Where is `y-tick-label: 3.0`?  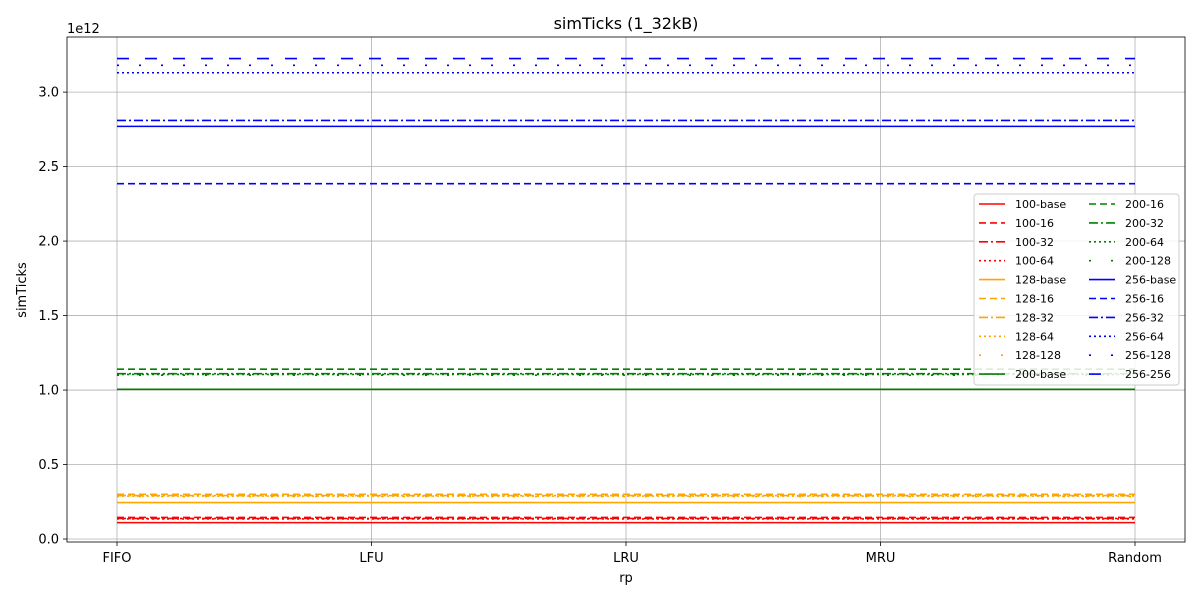
y-tick-label: 3.0 is located at coordinates (48, 93).